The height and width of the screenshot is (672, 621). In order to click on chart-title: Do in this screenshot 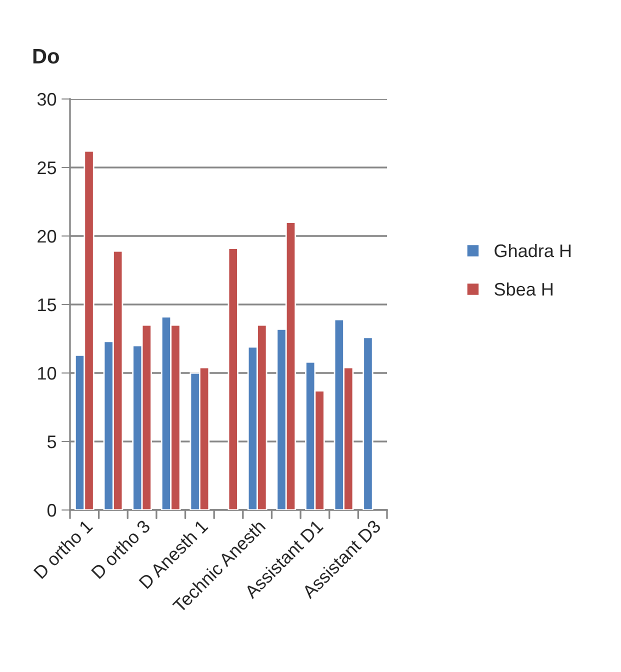, I will do `click(46, 56)`.